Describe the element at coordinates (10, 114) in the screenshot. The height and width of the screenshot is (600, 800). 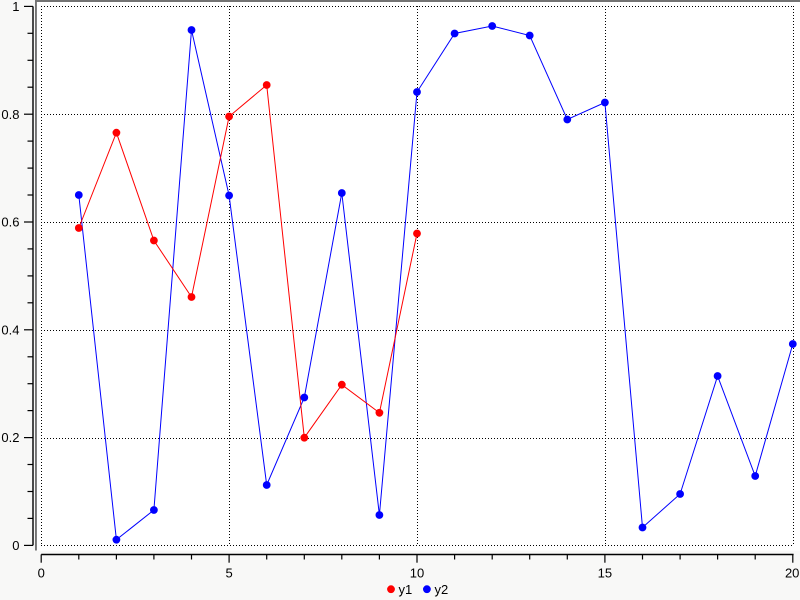
I see `svg-text: 0.8` at that location.